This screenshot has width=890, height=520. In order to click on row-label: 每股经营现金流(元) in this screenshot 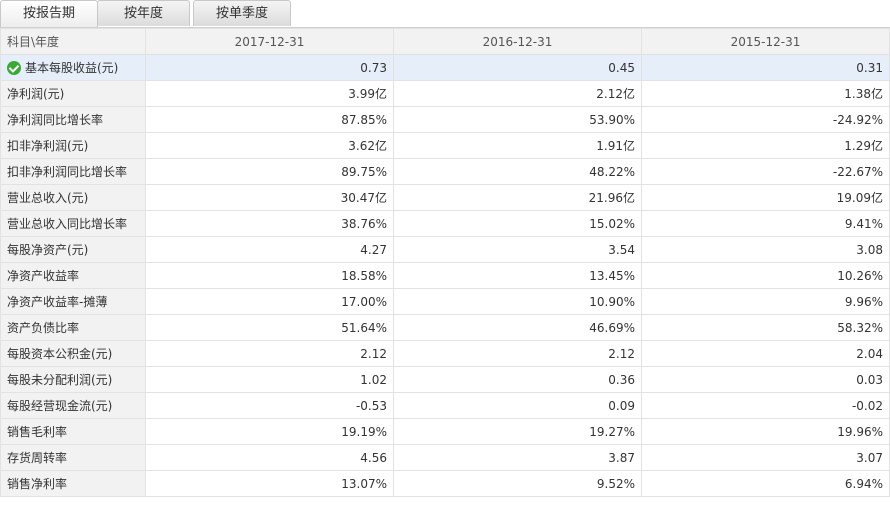, I will do `click(60, 406)`.